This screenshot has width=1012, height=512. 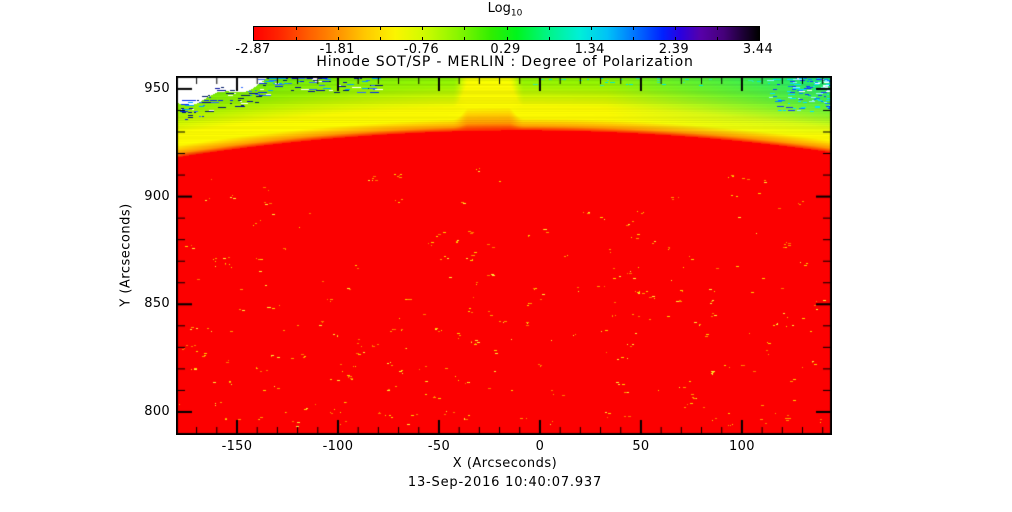 What do you see at coordinates (673, 49) in the screenshot?
I see `colorbar-tick-label: 2.39` at bounding box center [673, 49].